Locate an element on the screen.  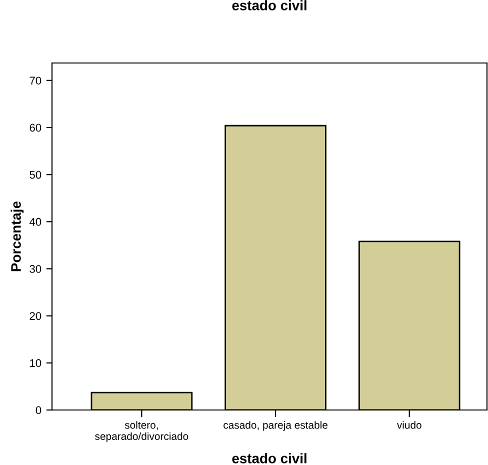
y-tick-label: 40 is located at coordinates (35, 222).